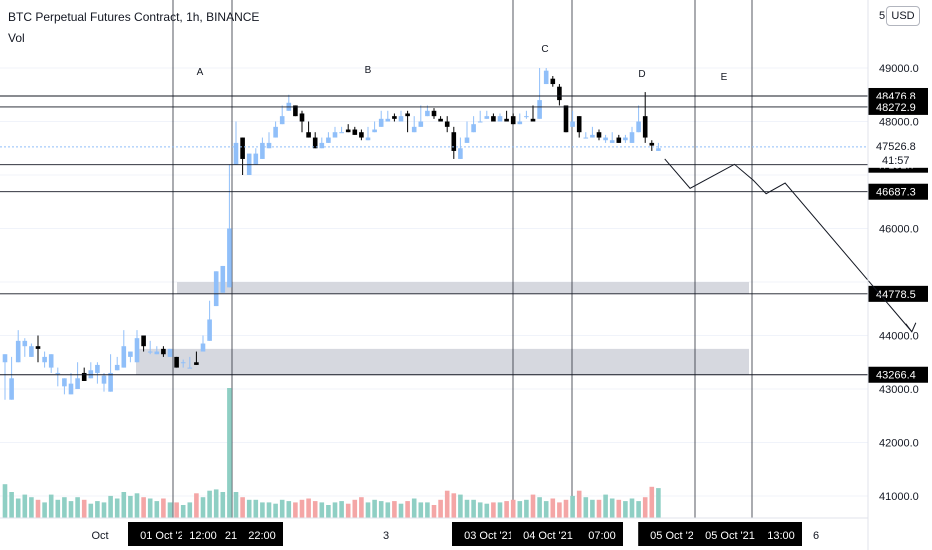  I want to click on time-tick-label: 03 Oct '21, so click(489, 536).